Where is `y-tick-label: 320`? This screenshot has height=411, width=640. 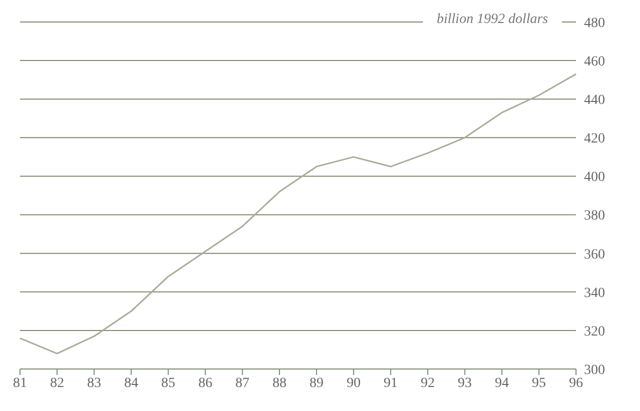
y-tick-label: 320 is located at coordinates (594, 332).